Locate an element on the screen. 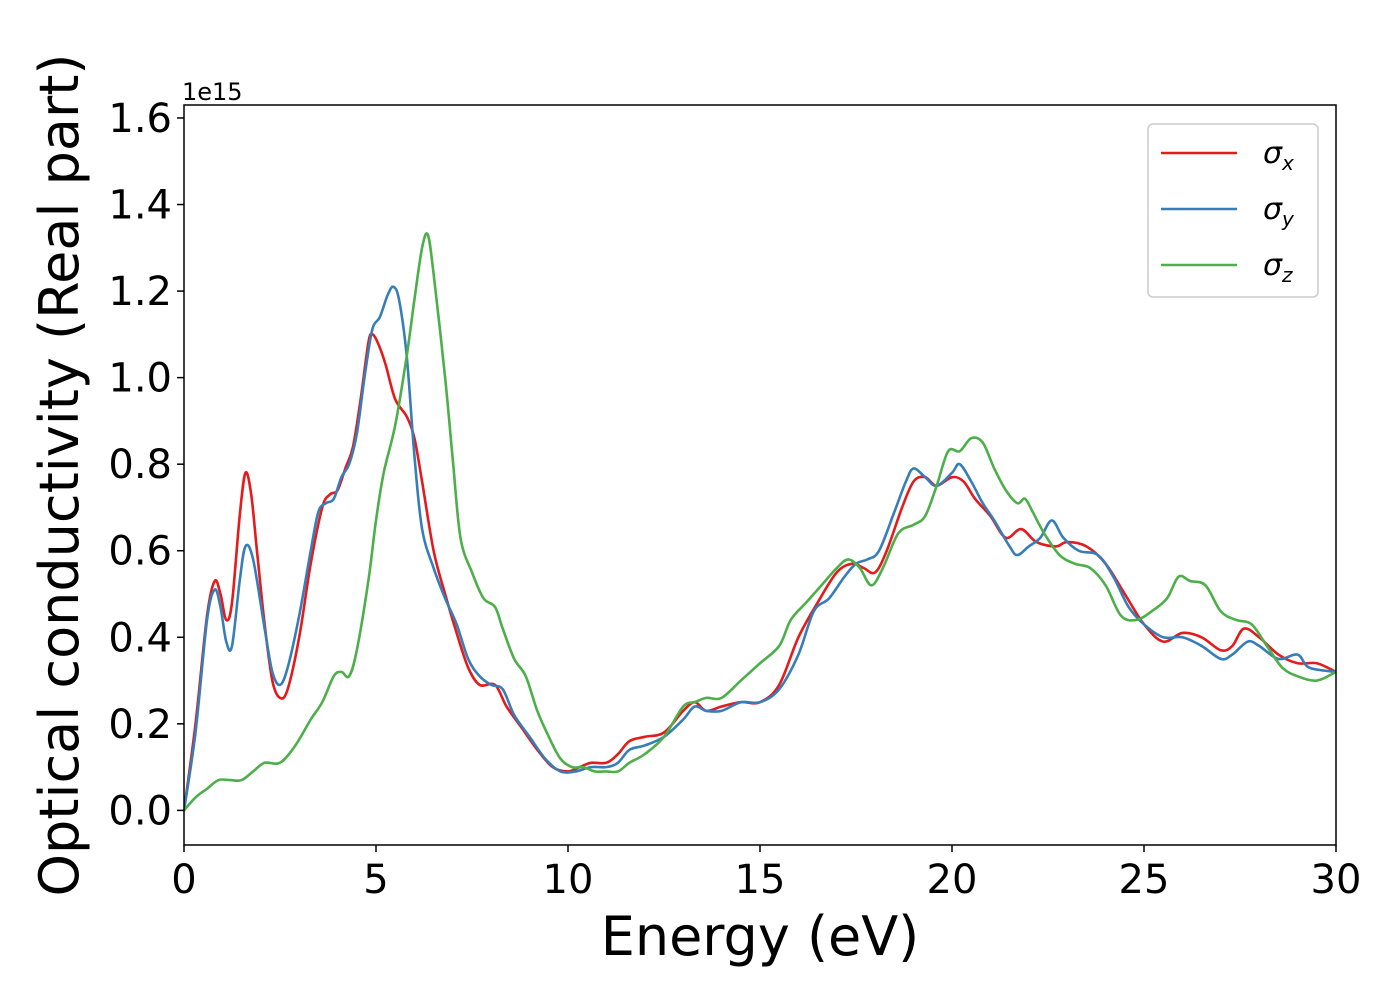 This screenshot has width=1400, height=1004. x-tick-label: 15 is located at coordinates (760, 880).